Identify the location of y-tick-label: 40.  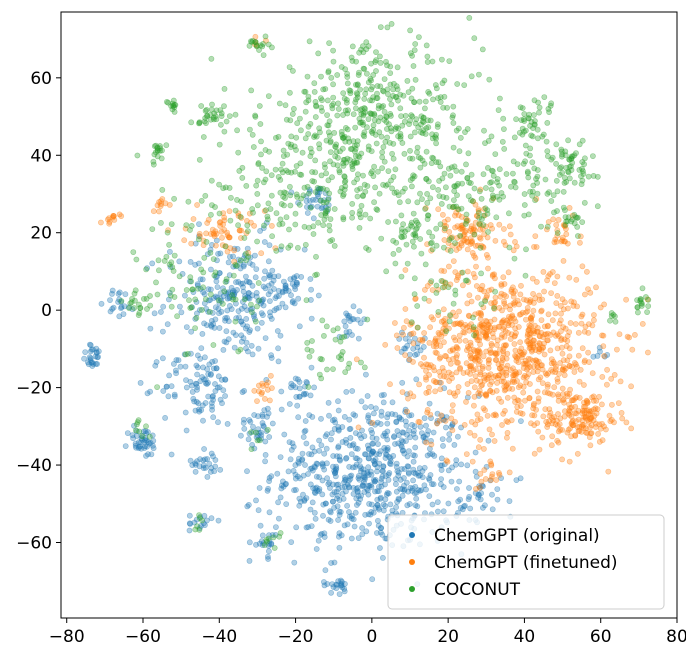
(41, 156).